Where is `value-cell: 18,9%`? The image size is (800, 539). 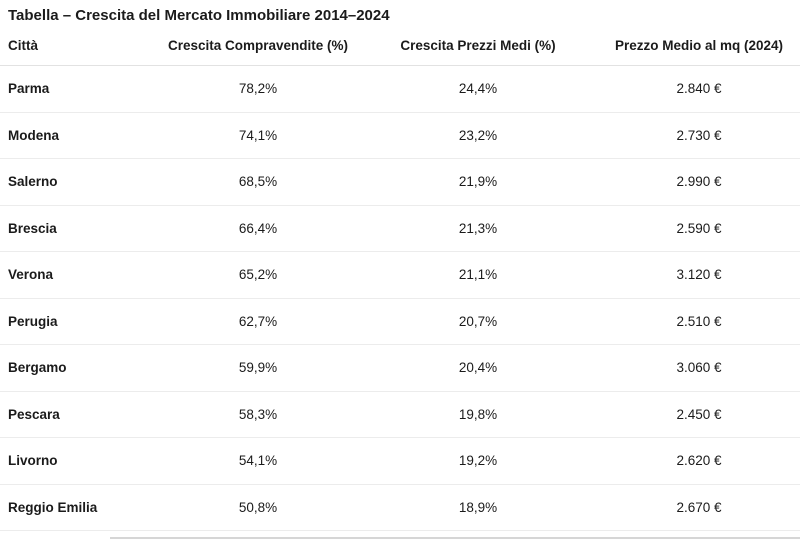 value-cell: 18,9% is located at coordinates (478, 507).